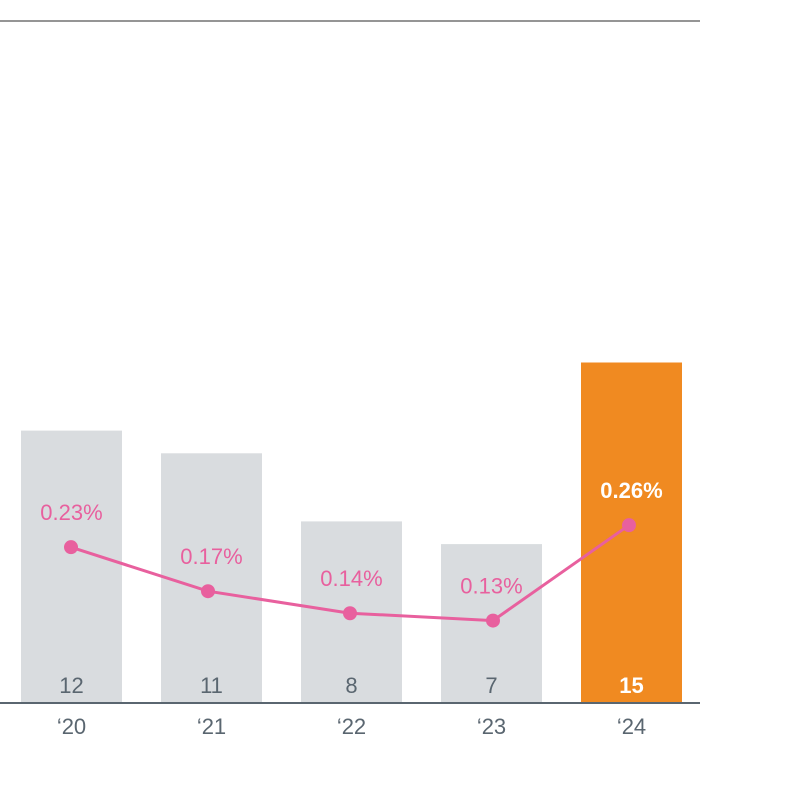  Describe the element at coordinates (631, 685) in the screenshot. I see `bar-value-label: 15` at that location.